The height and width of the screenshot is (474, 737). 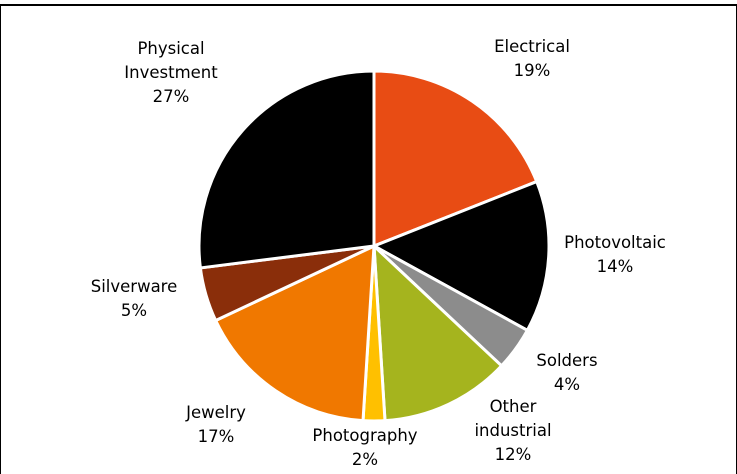 I want to click on slice-label-photography: Photography 2%, so click(x=364, y=447).